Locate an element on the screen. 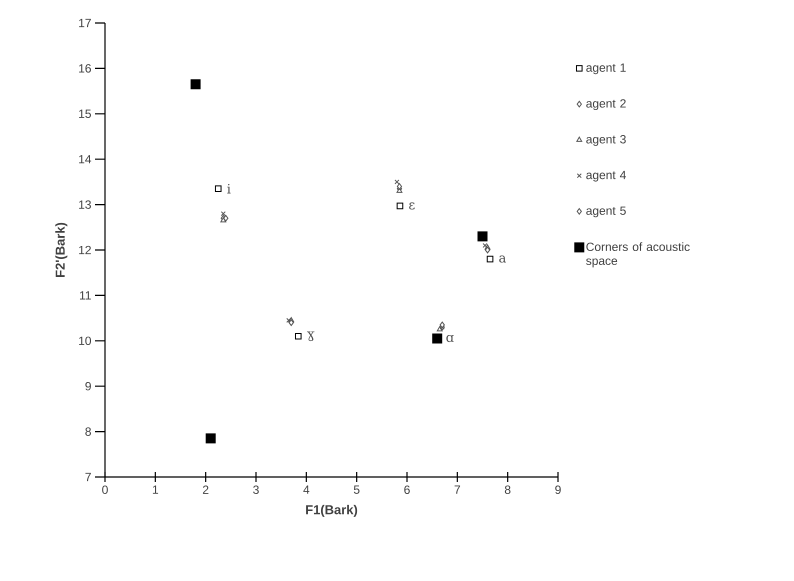 The width and height of the screenshot is (794, 581). x-tick-label: 5 is located at coordinates (357, 490).